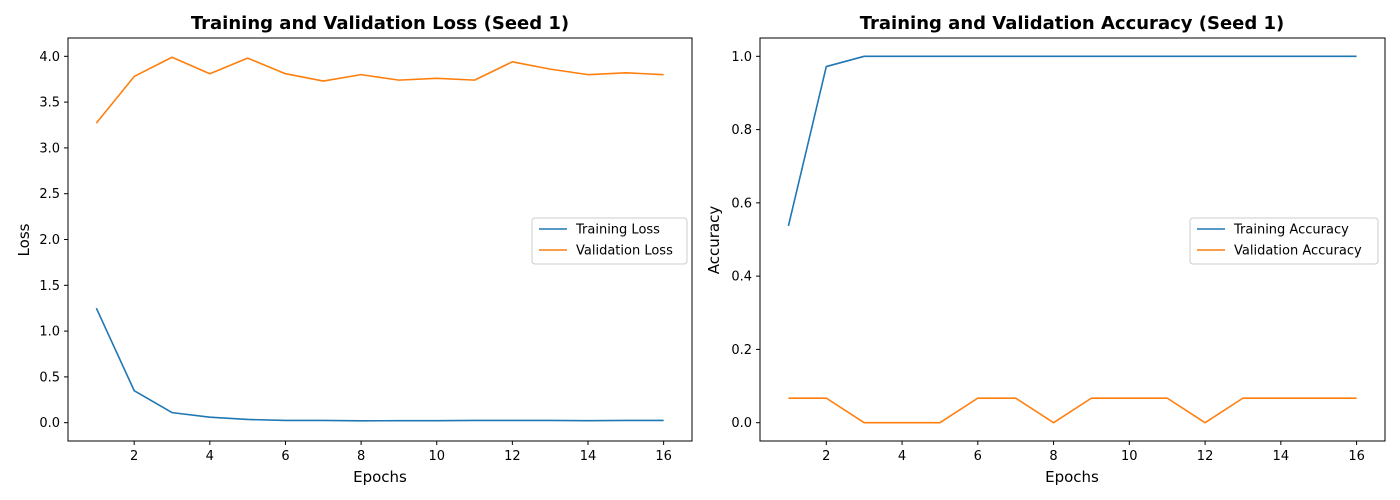 Image resolution: width=1400 pixels, height=500 pixels. What do you see at coordinates (49, 240) in the screenshot?
I see `loss-y-tick-label: 2.0` at bounding box center [49, 240].